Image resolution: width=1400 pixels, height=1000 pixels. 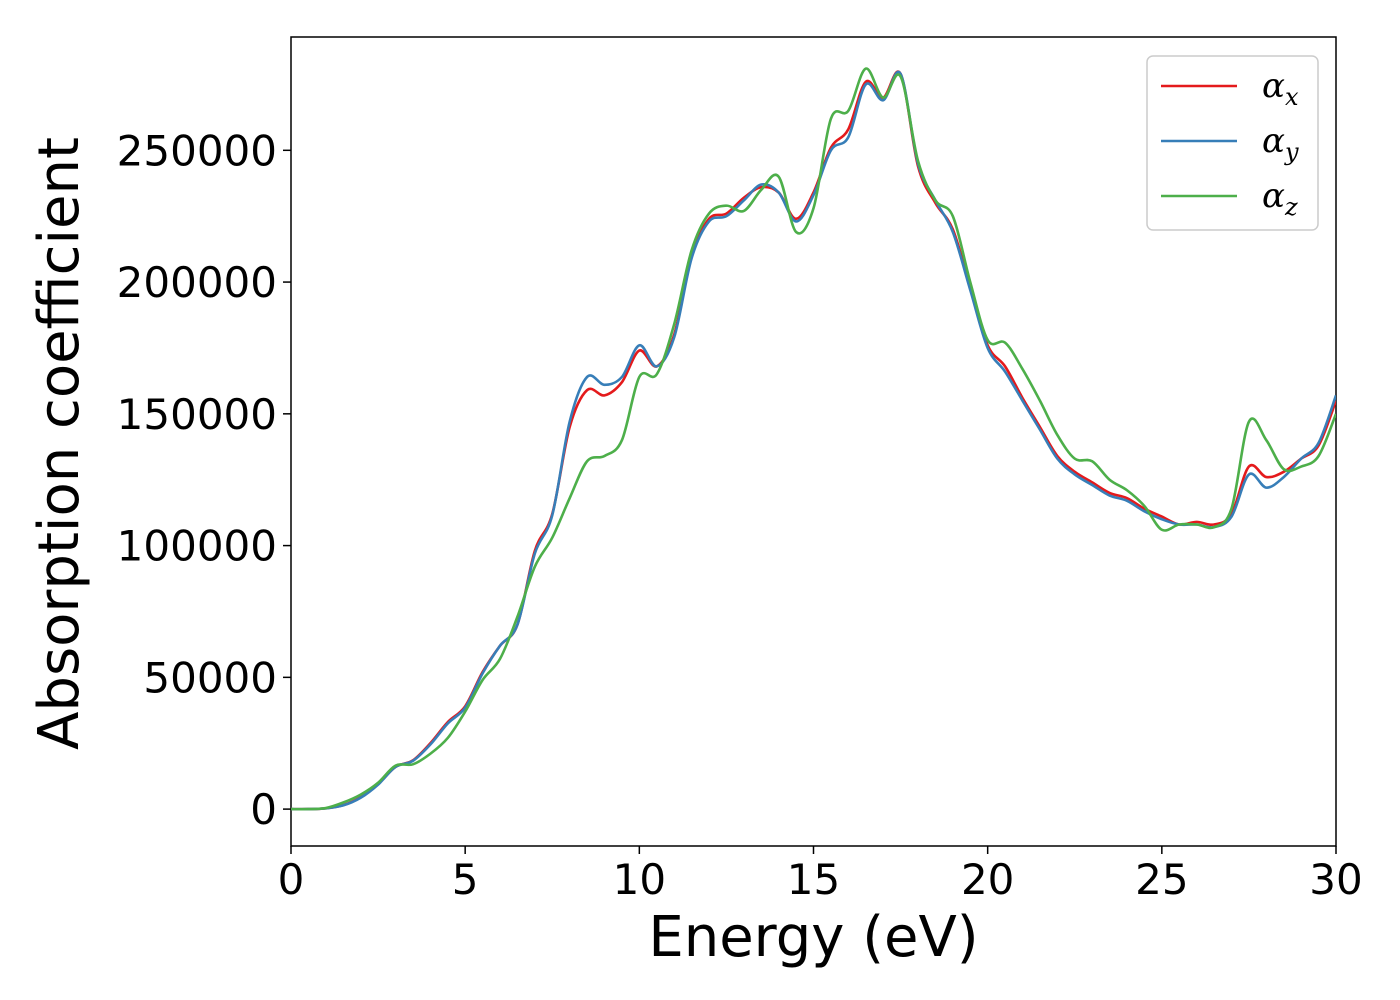 I want to click on x-tick-label: 25, so click(x=1161, y=879).